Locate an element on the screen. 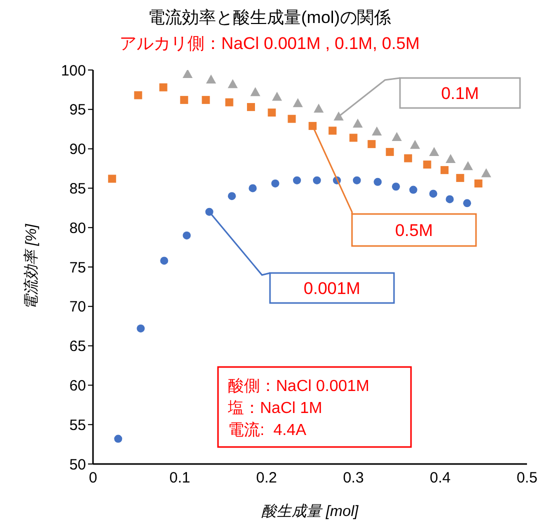  callout: 0.001M is located at coordinates (301, 257).